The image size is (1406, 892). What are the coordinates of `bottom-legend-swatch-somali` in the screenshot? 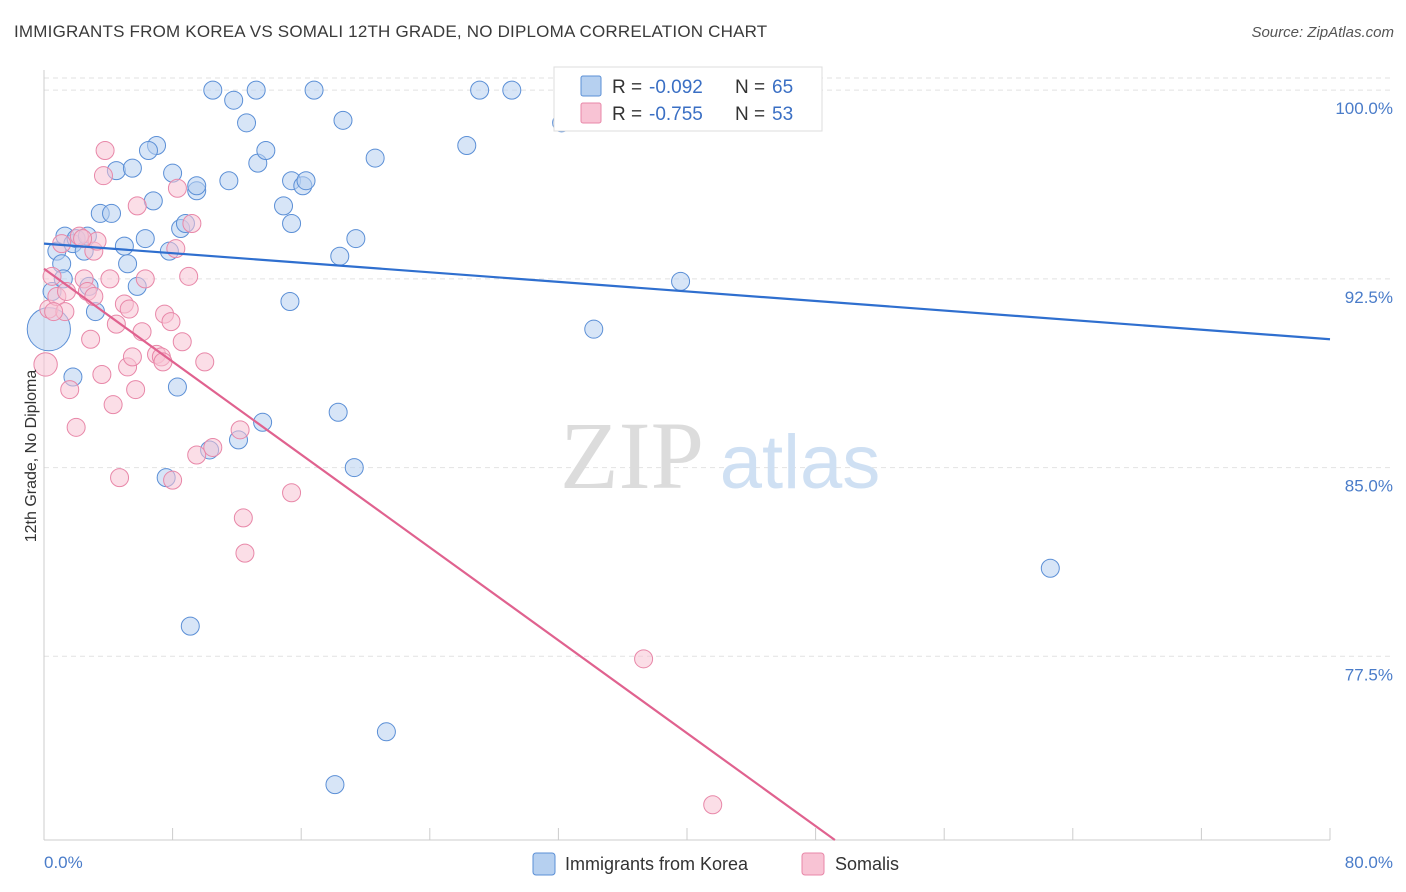 It's located at (813, 864).